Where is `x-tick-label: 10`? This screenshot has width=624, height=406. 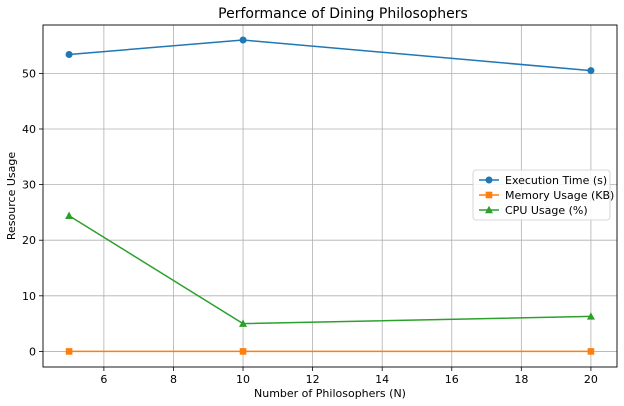
x-tick-label: 10 is located at coordinates (243, 379).